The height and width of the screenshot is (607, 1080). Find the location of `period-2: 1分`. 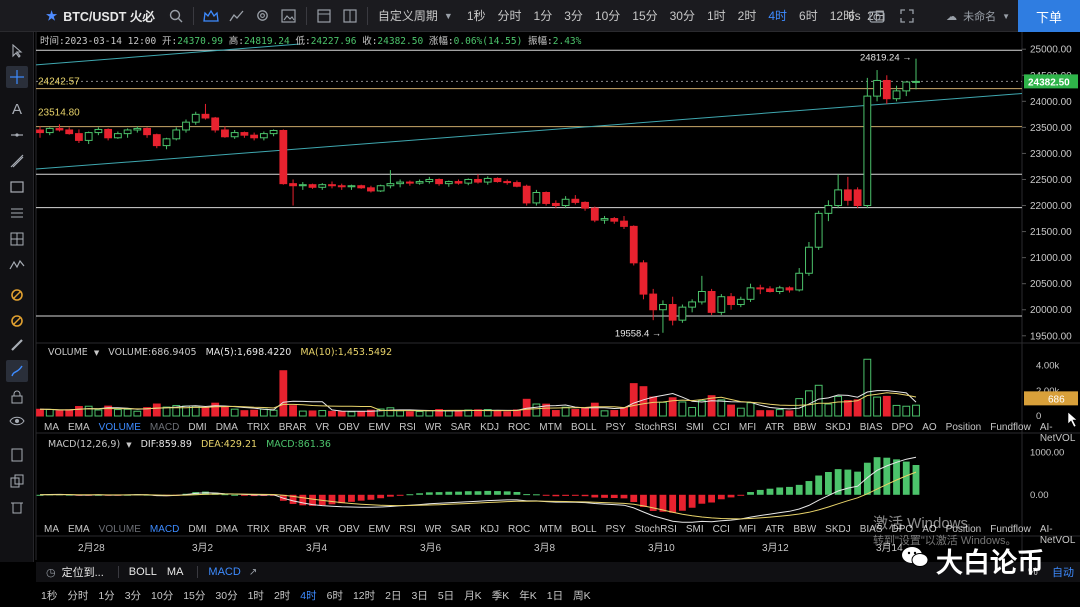

period-2: 1分 is located at coordinates (543, 16).